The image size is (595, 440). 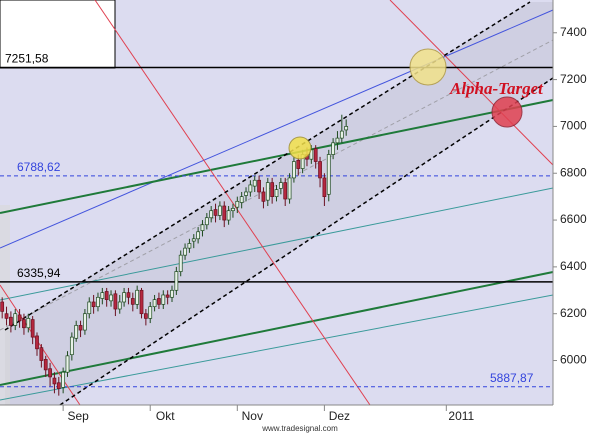 I want to click on footer: www.tradesignal.com, so click(x=299, y=428).